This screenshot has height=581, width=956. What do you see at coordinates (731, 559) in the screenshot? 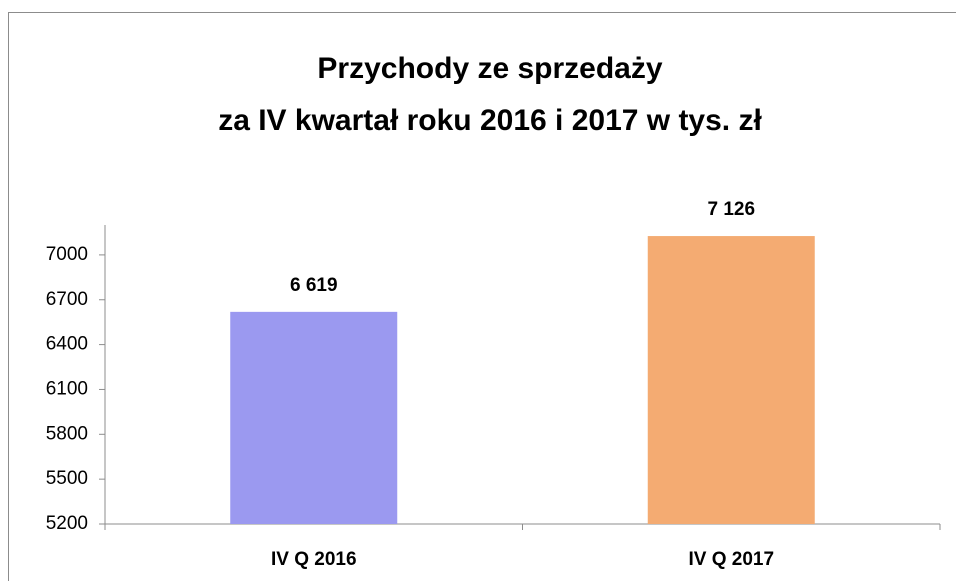
I see `x-tick-label: IV Q 2017` at bounding box center [731, 559].